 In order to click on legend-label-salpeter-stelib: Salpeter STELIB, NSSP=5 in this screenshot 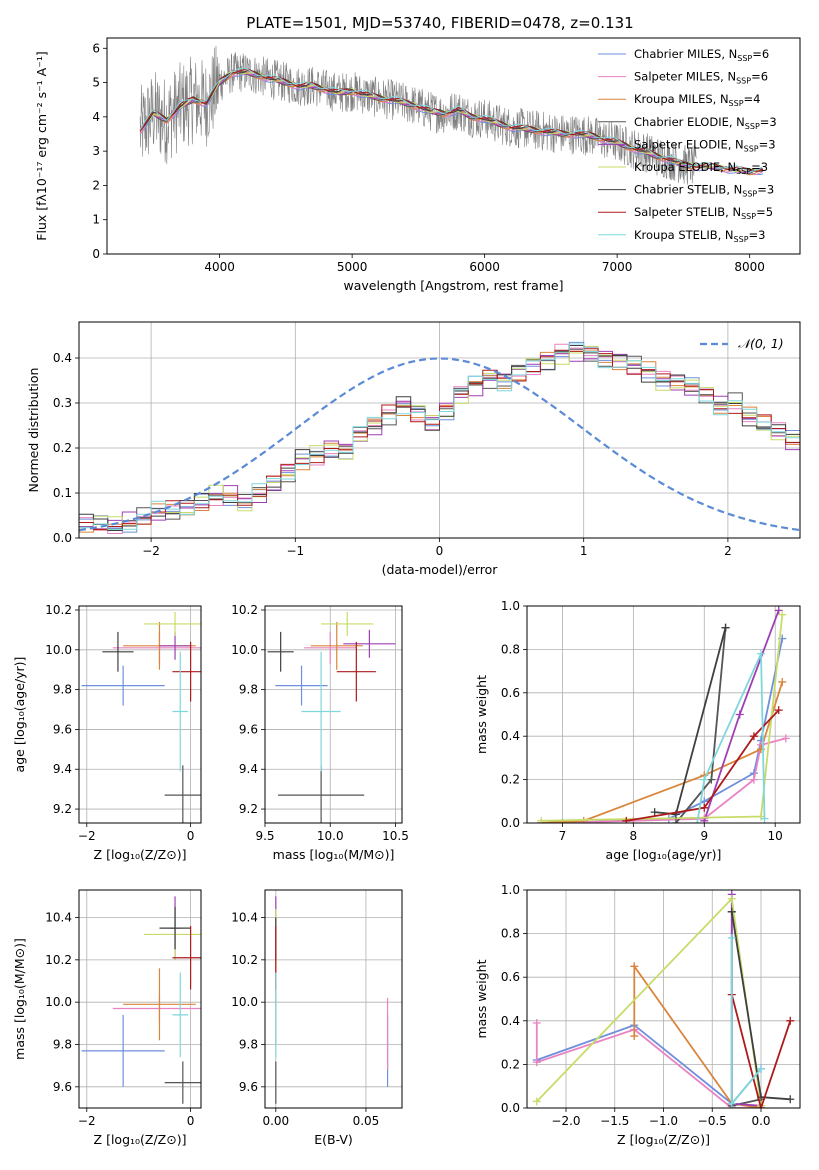, I will do `click(703, 213)`.